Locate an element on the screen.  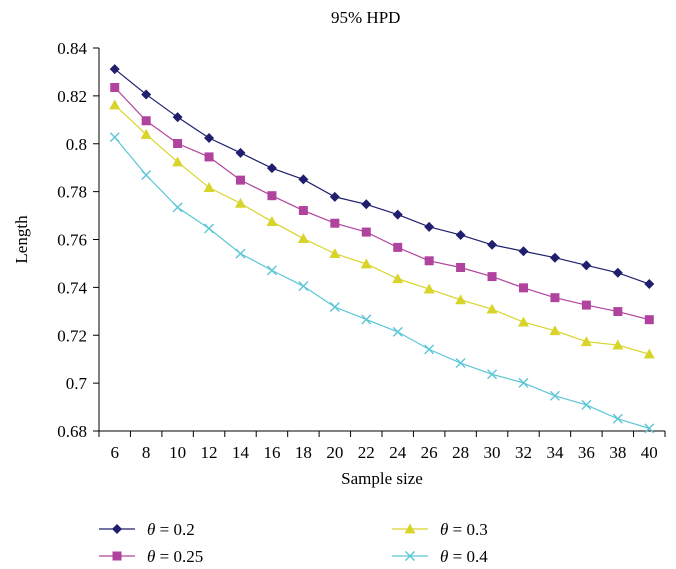
y-tick-label: 0.76 is located at coordinates (72, 240).